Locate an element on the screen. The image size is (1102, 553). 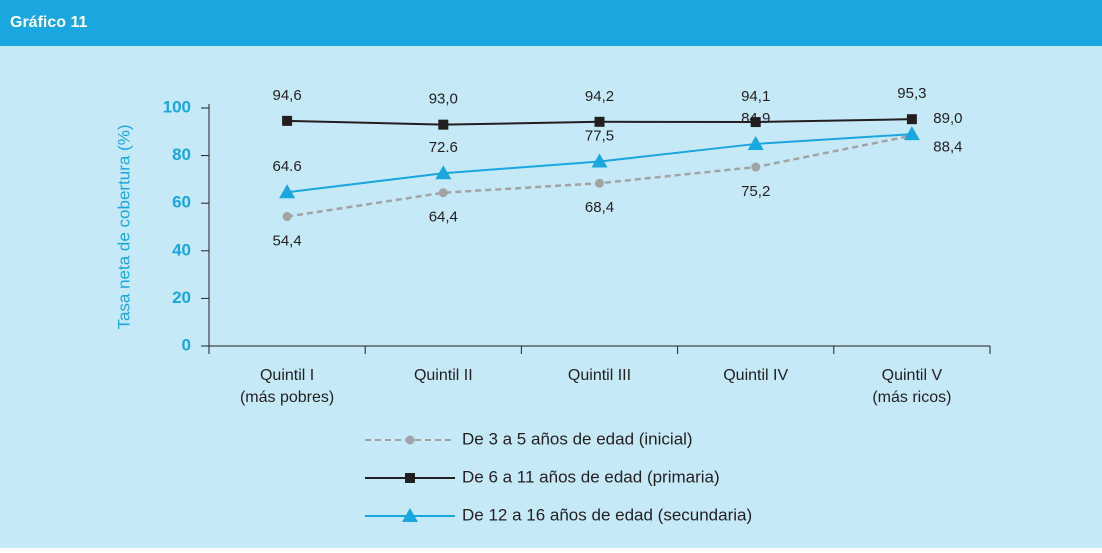
data-label: 77,5 is located at coordinates (599, 136).